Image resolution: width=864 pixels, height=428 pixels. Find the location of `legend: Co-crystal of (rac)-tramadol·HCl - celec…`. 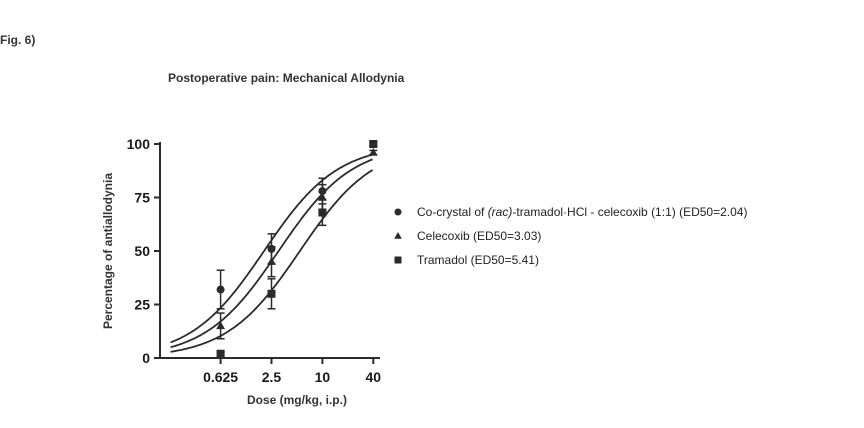

legend: Co-crystal of (rac)-tramadol·HCl - celec… is located at coordinates (570, 236).